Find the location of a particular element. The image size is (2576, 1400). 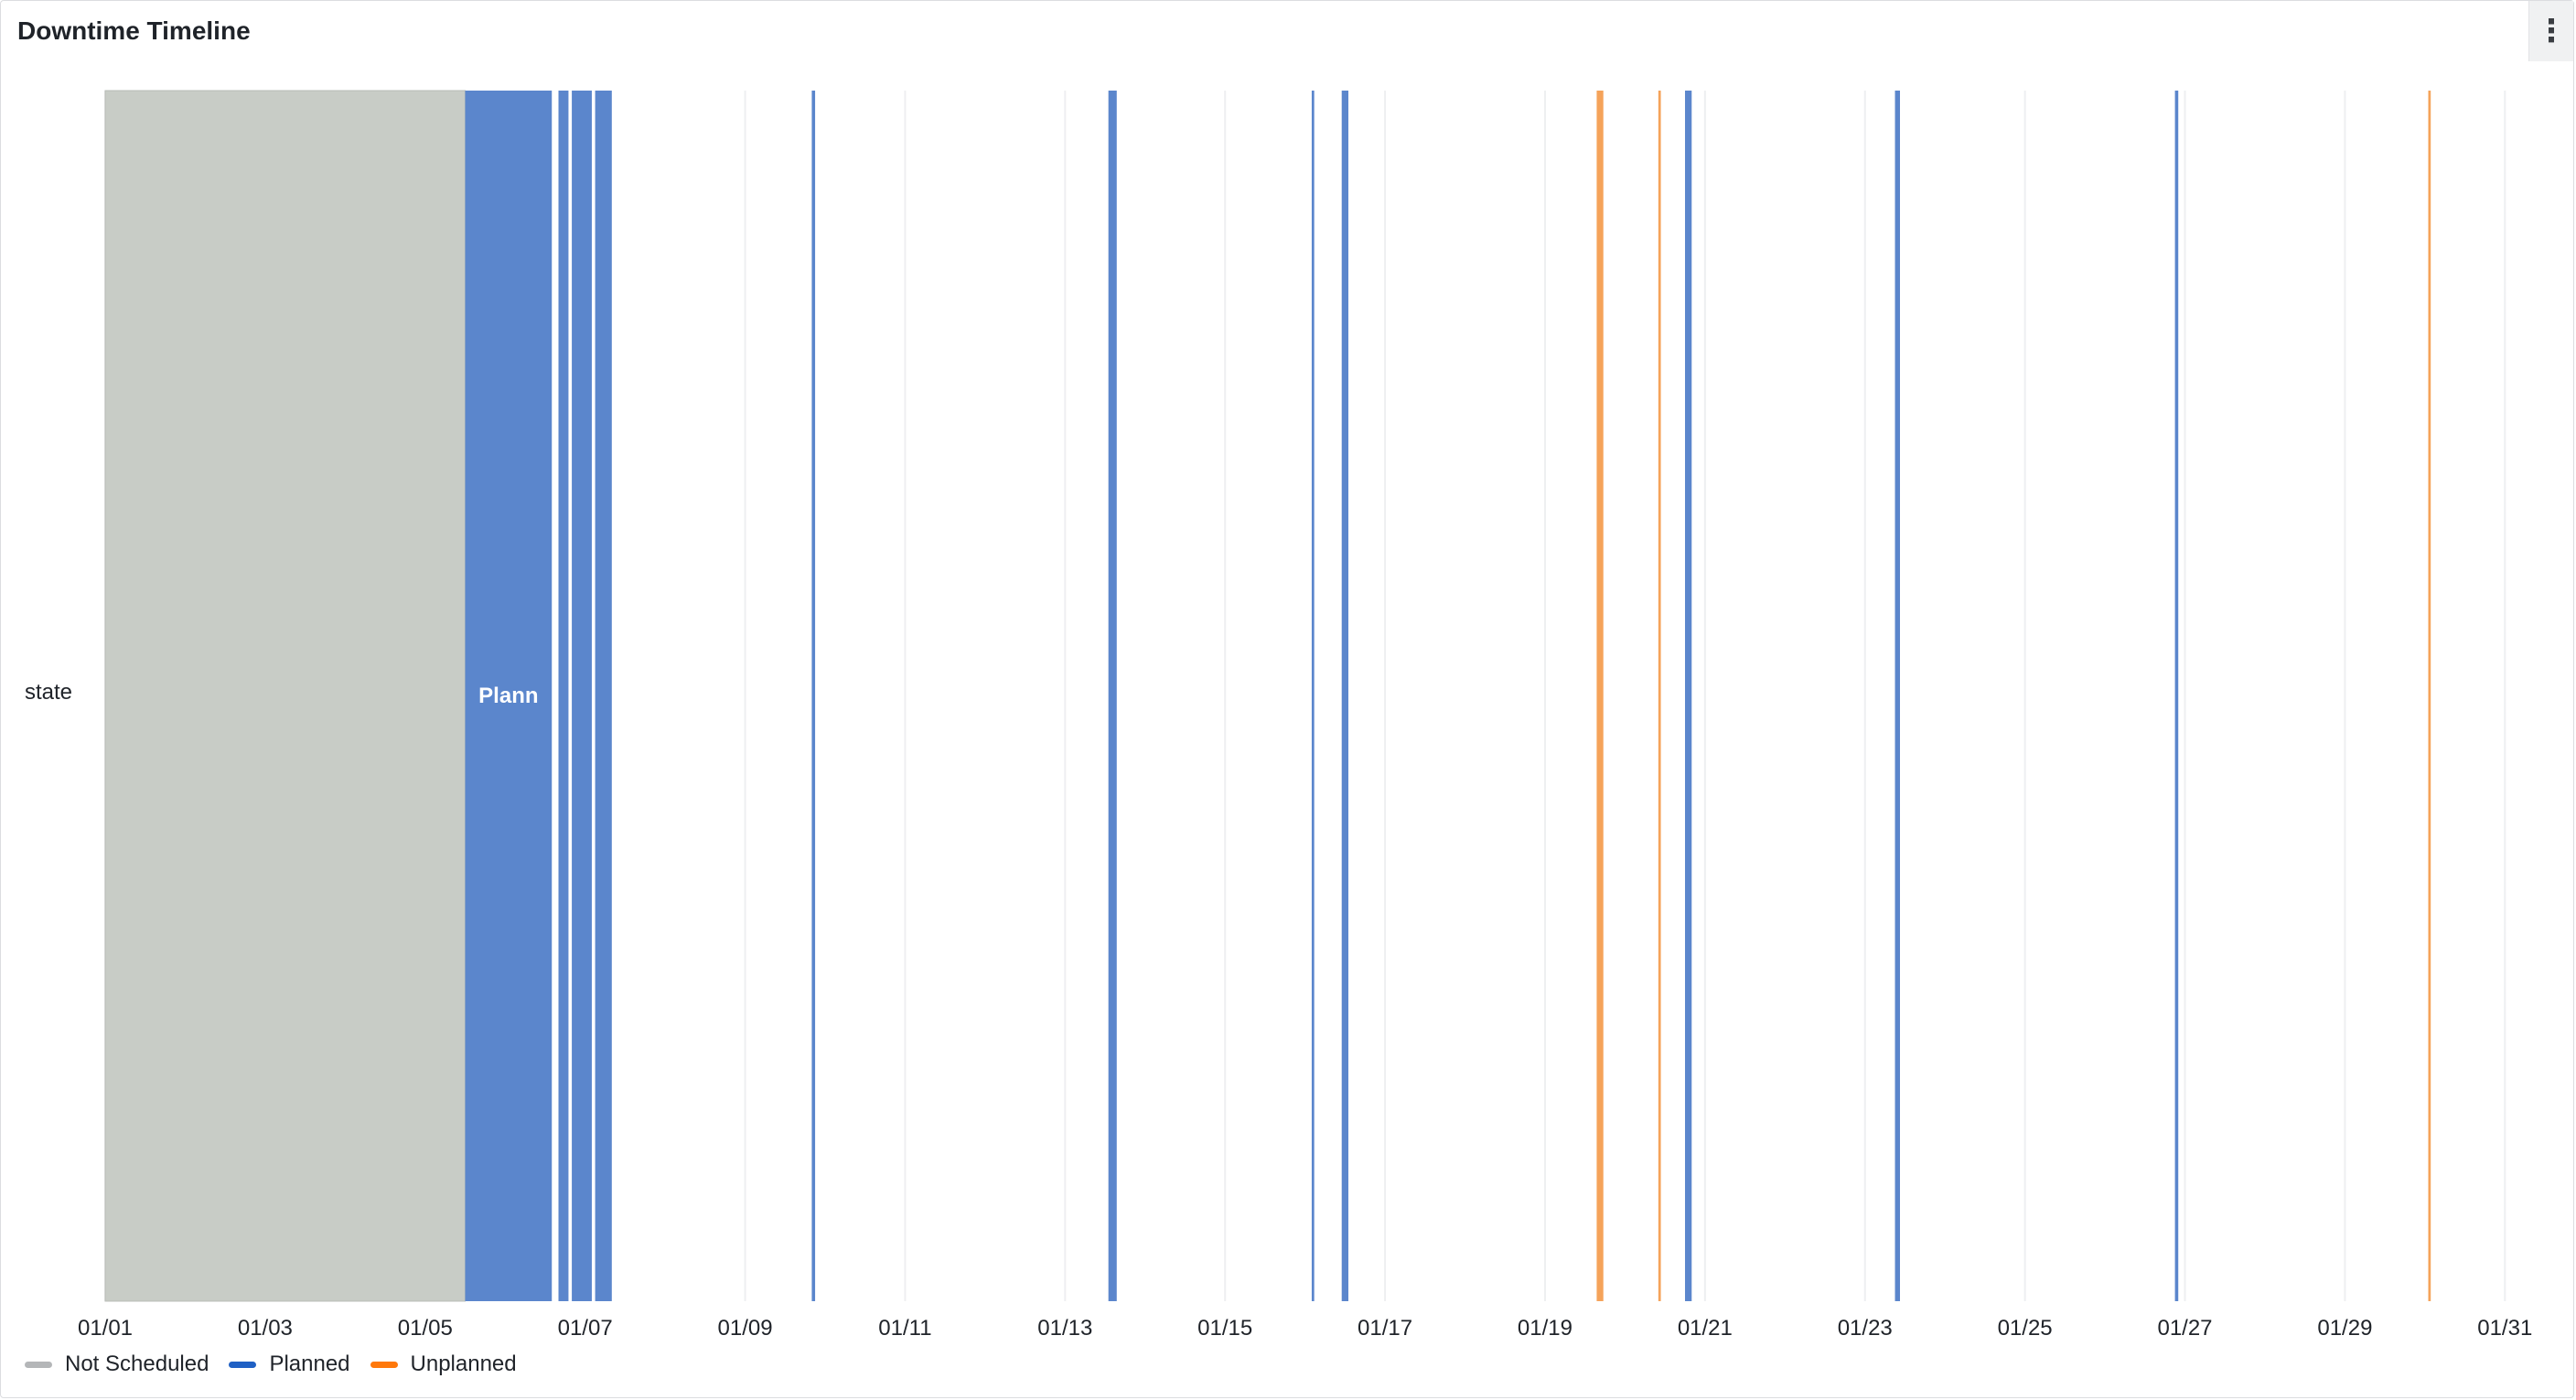

legend-item-not-scheduled: Not Scheduled is located at coordinates (117, 1364).